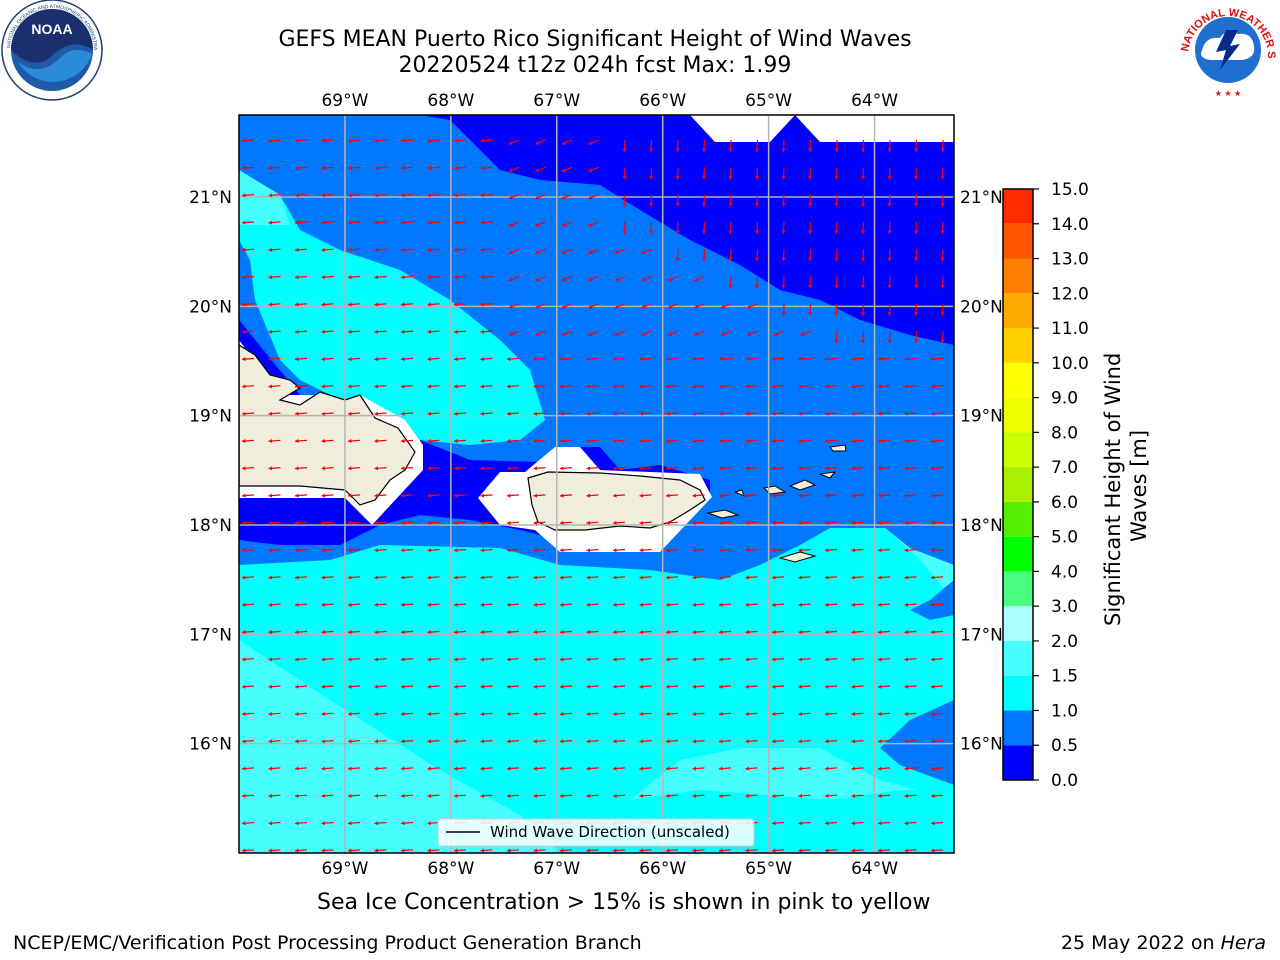  I want to click on colorbar-tick-label: 6.0, so click(1064, 503).